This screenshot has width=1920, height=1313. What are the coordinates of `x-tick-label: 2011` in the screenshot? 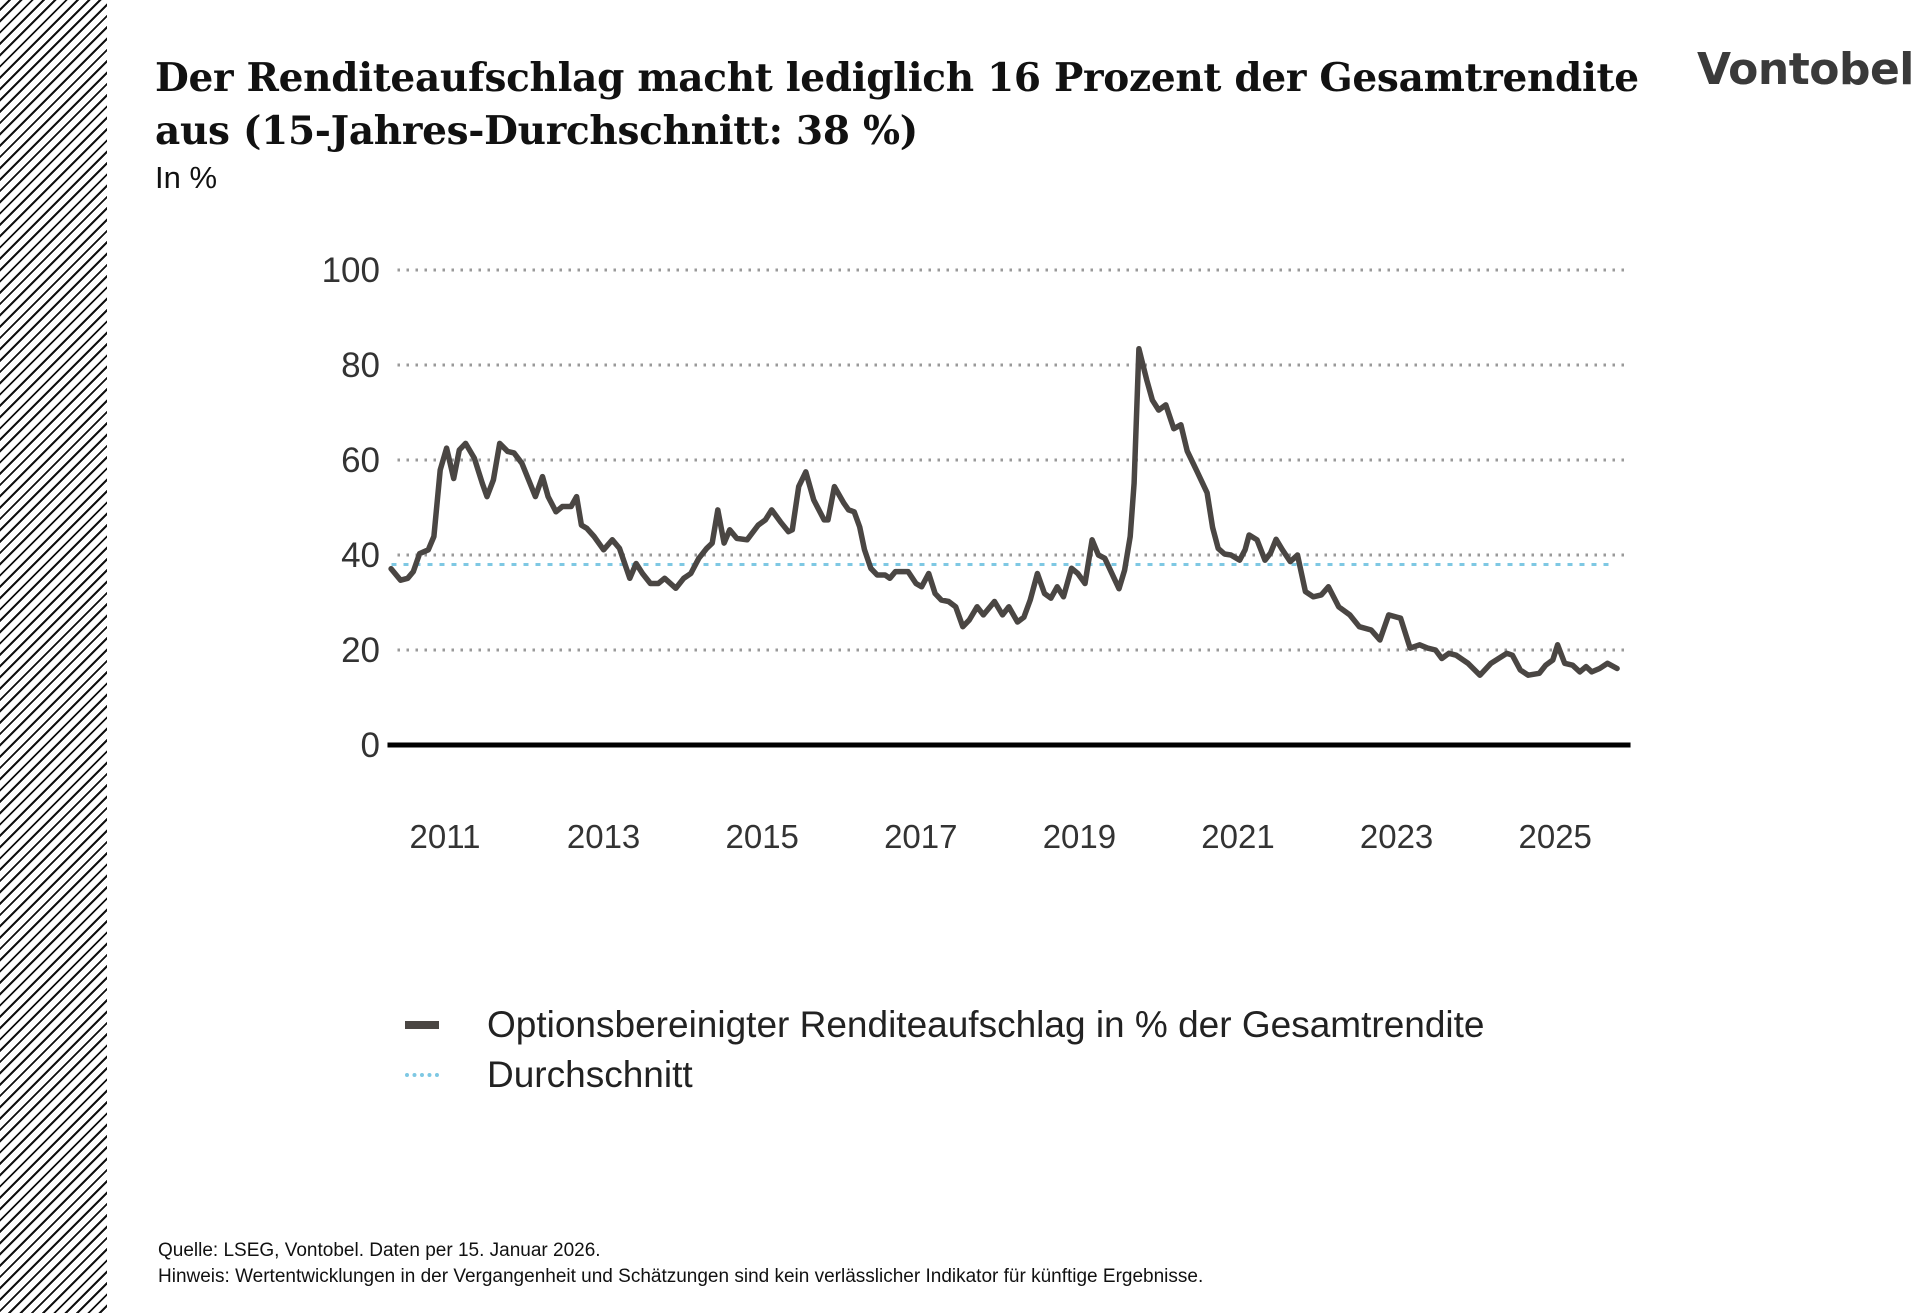 It's located at (445, 836).